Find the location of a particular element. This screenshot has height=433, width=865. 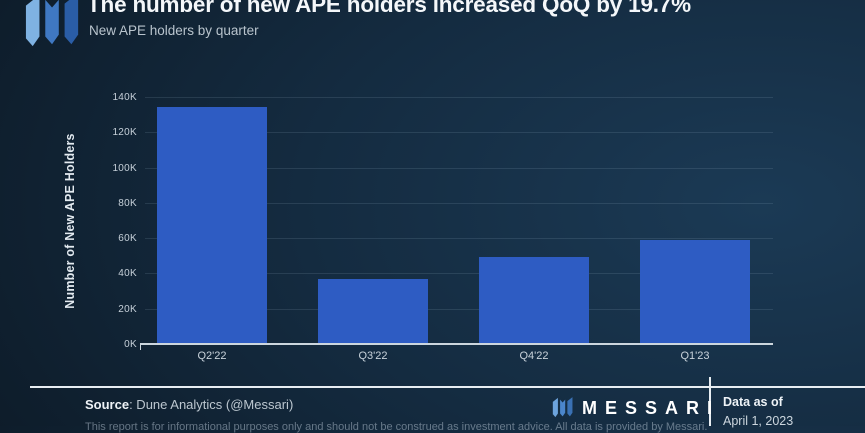

bar-Q4'22 is located at coordinates (534, 300).